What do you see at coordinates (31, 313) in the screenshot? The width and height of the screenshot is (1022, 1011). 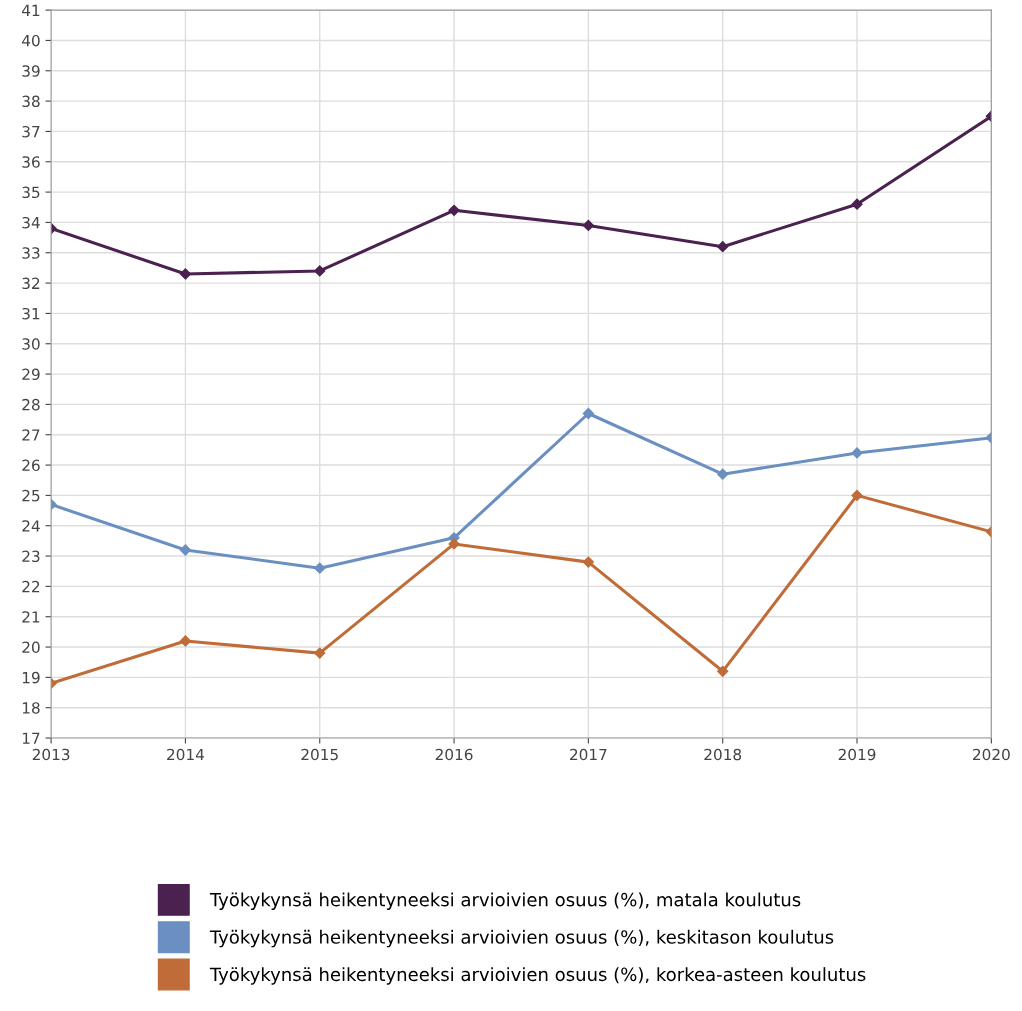 I see `y-tick-label: 31` at bounding box center [31, 313].